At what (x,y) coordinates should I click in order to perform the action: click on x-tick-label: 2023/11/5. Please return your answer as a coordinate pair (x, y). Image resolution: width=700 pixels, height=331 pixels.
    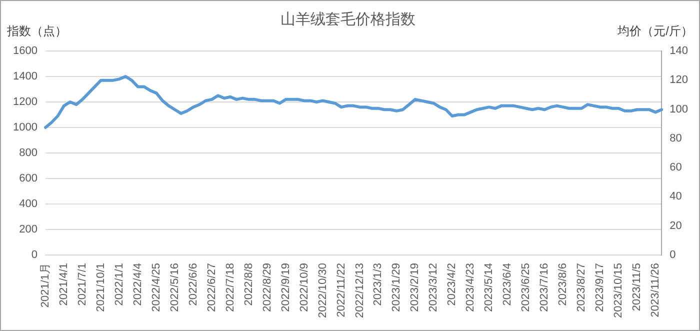
    Looking at the image, I should click on (637, 287).